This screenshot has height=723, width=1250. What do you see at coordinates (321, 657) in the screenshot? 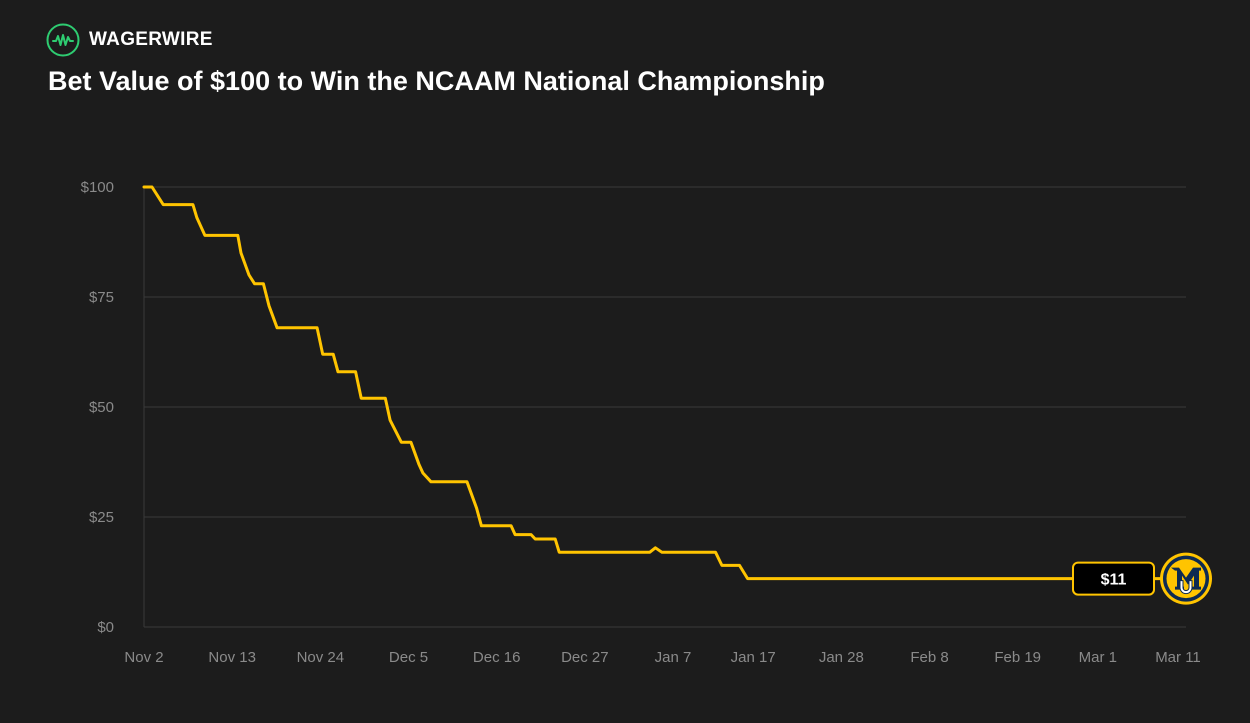
I see `x-tick-label: Nov 24` at bounding box center [321, 657].